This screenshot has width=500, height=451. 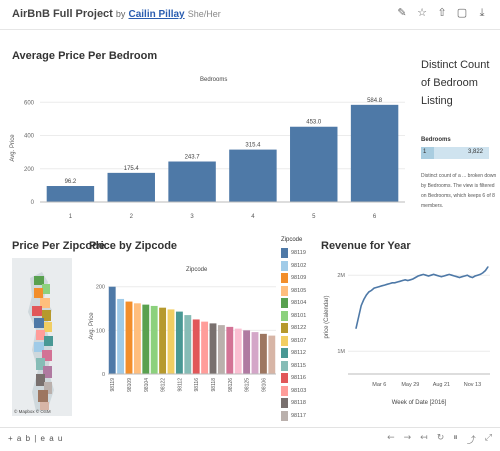 I want to click on x-tick-label: 5, so click(x=314, y=217).